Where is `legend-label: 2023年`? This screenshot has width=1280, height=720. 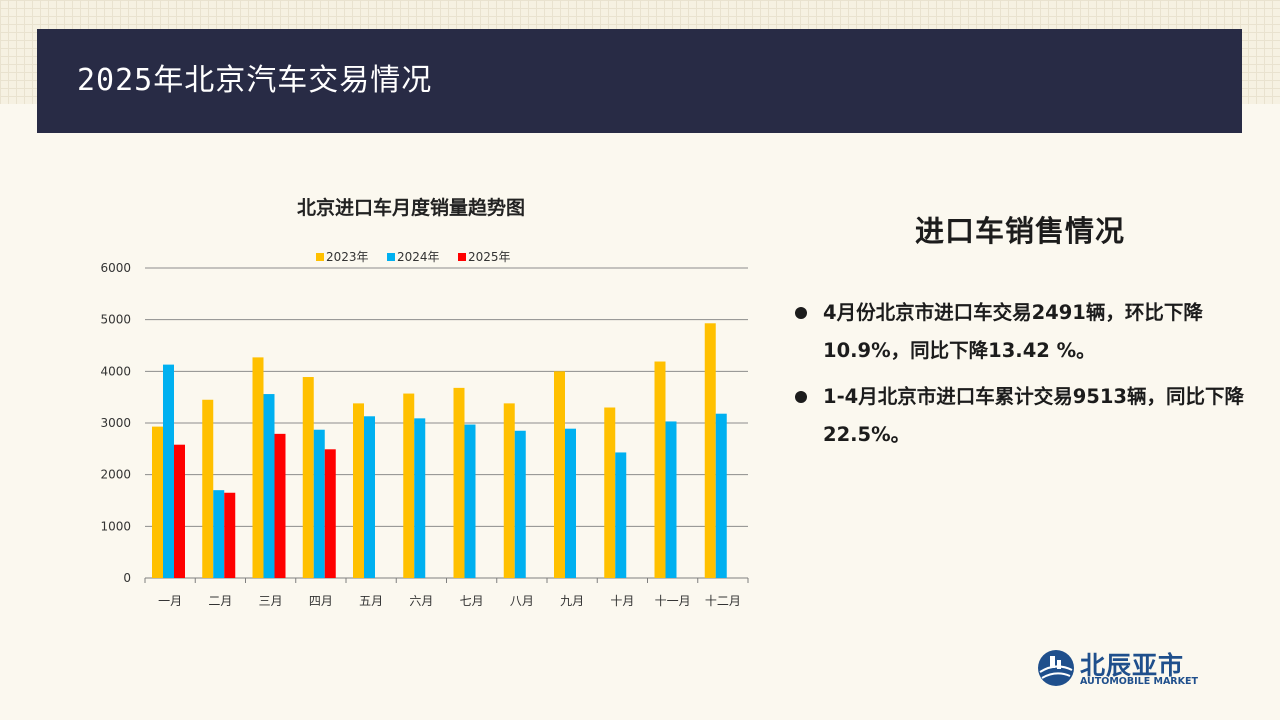 legend-label: 2023年 is located at coordinates (347, 257).